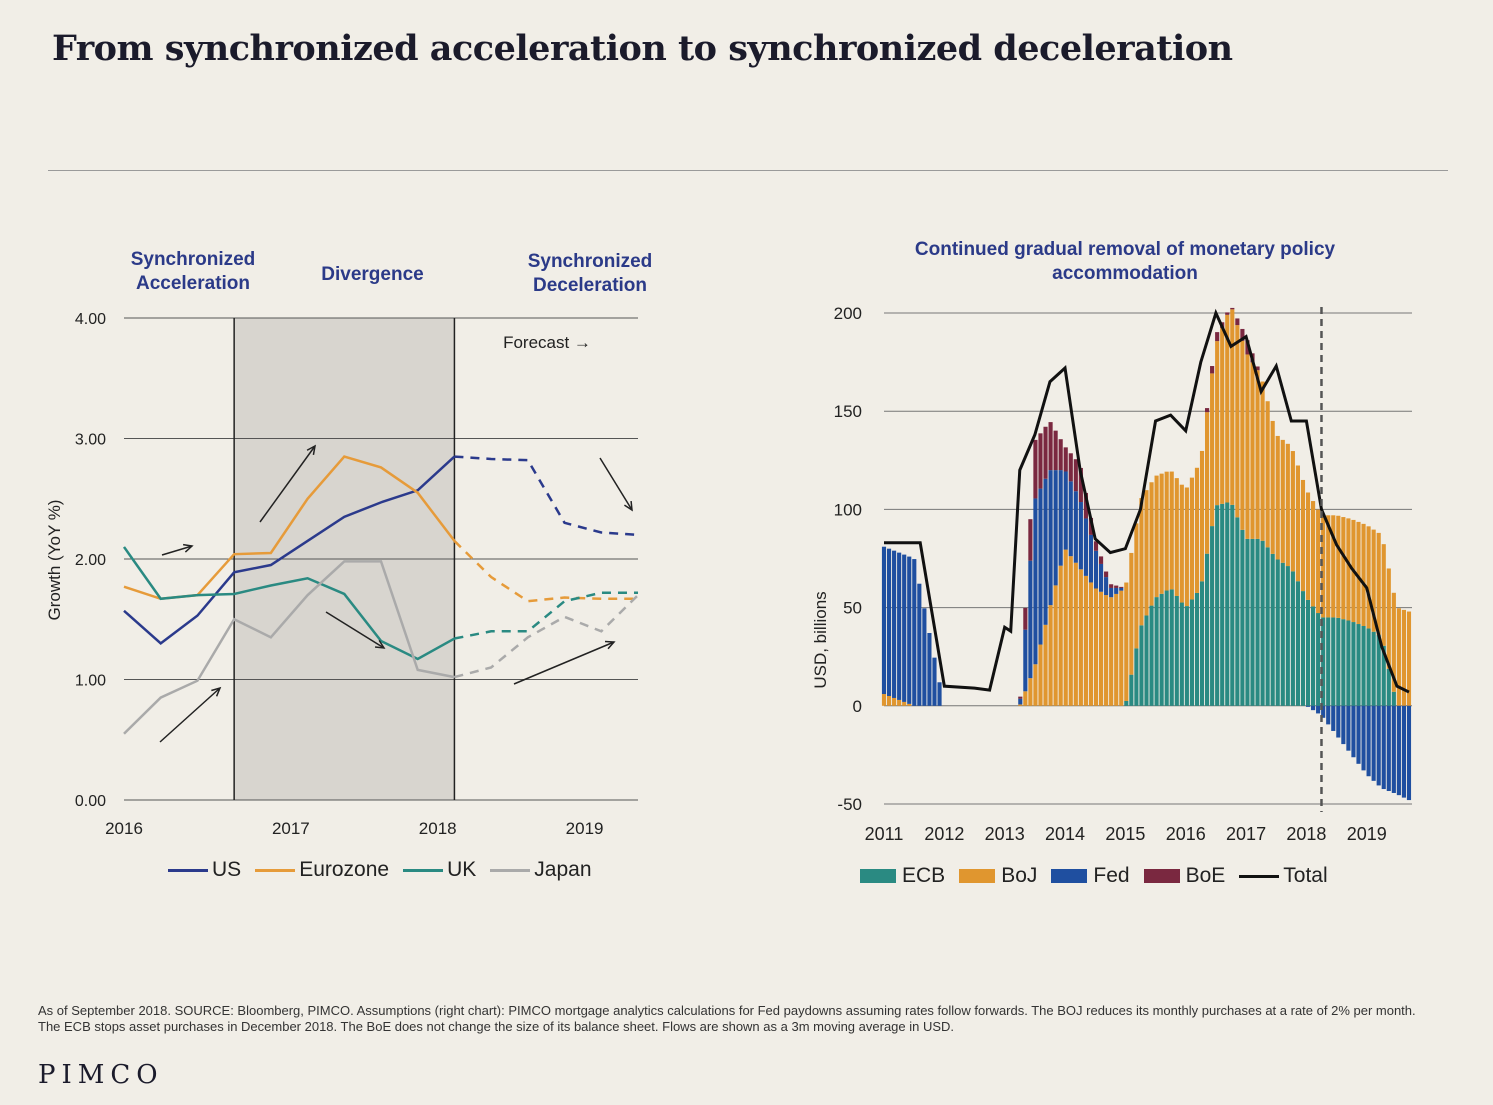  Describe the element at coordinates (977, 876) in the screenshot. I see `legend-swatch-boj` at that location.